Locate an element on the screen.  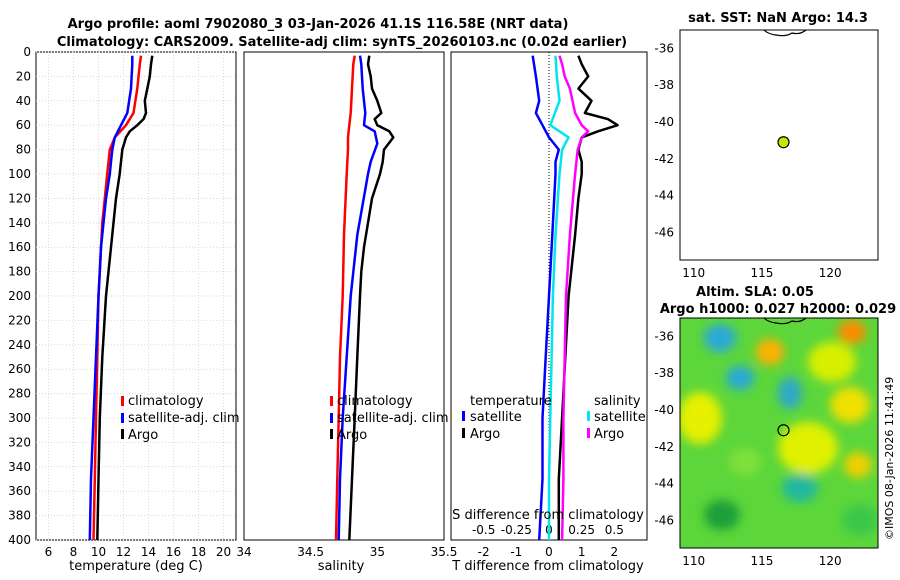
sla-map-axes-box is located at coordinates (779, 433).